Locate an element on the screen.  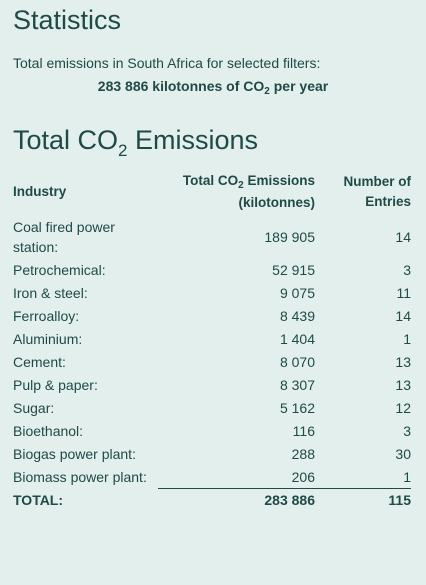
entries-cell: 11 is located at coordinates (403, 293).